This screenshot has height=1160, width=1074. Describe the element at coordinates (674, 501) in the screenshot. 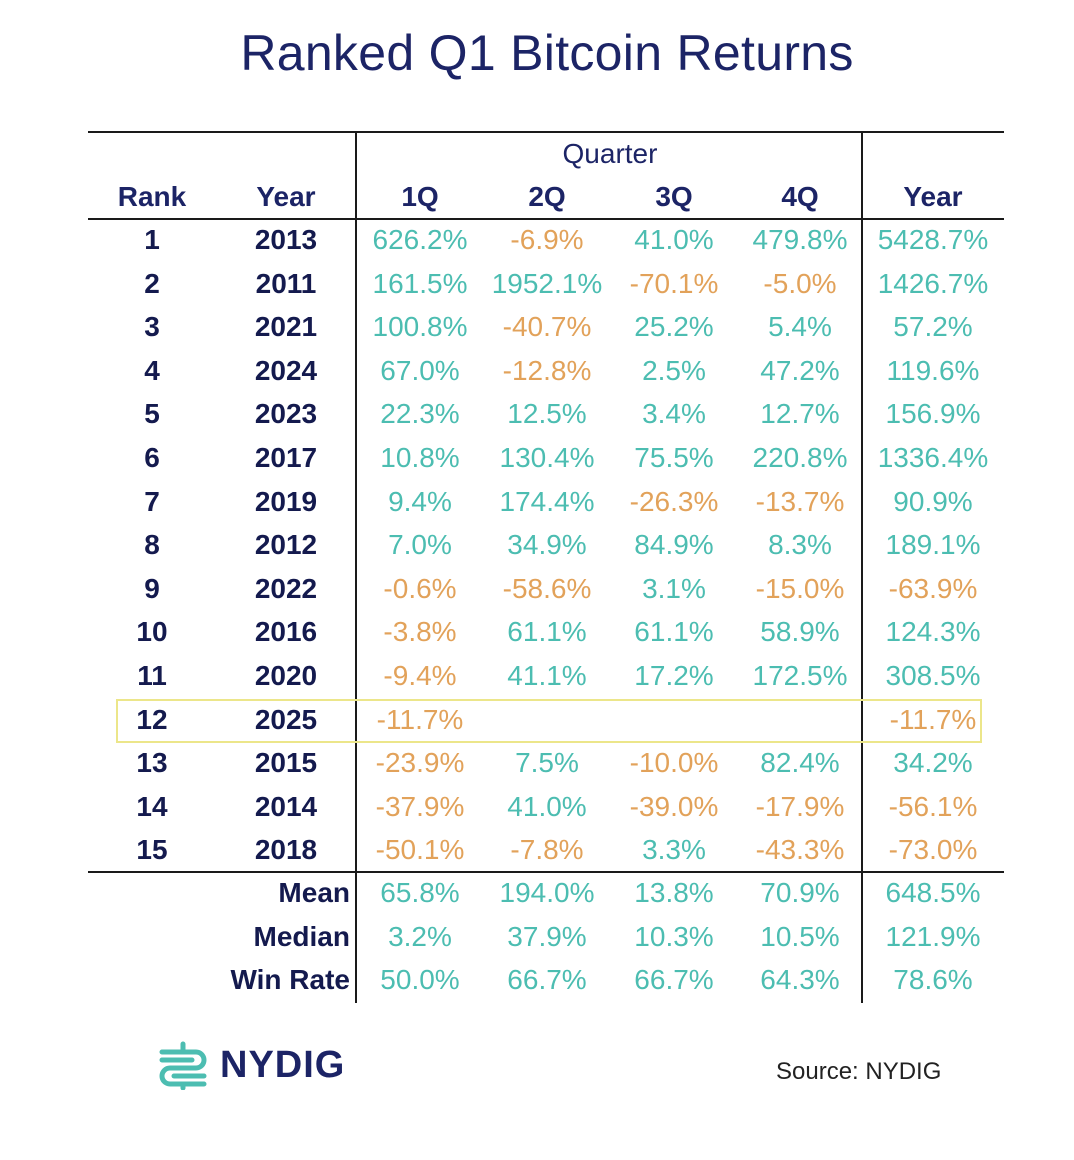

I see `table-cell-q3: -26.3%` at that location.